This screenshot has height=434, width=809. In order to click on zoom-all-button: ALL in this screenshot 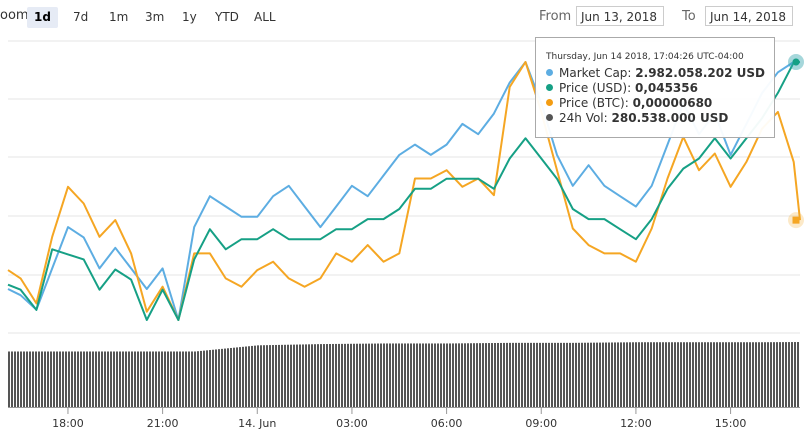, I will do `click(265, 17)`.